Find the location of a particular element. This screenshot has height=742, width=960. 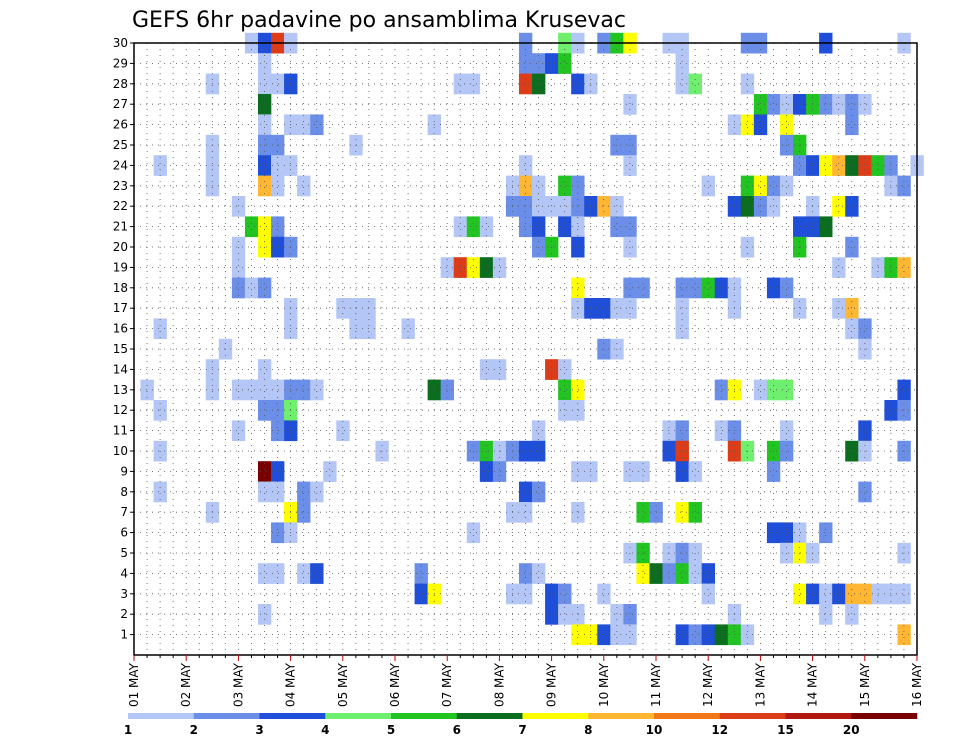

y-tick-label: 2 is located at coordinates (124, 614).